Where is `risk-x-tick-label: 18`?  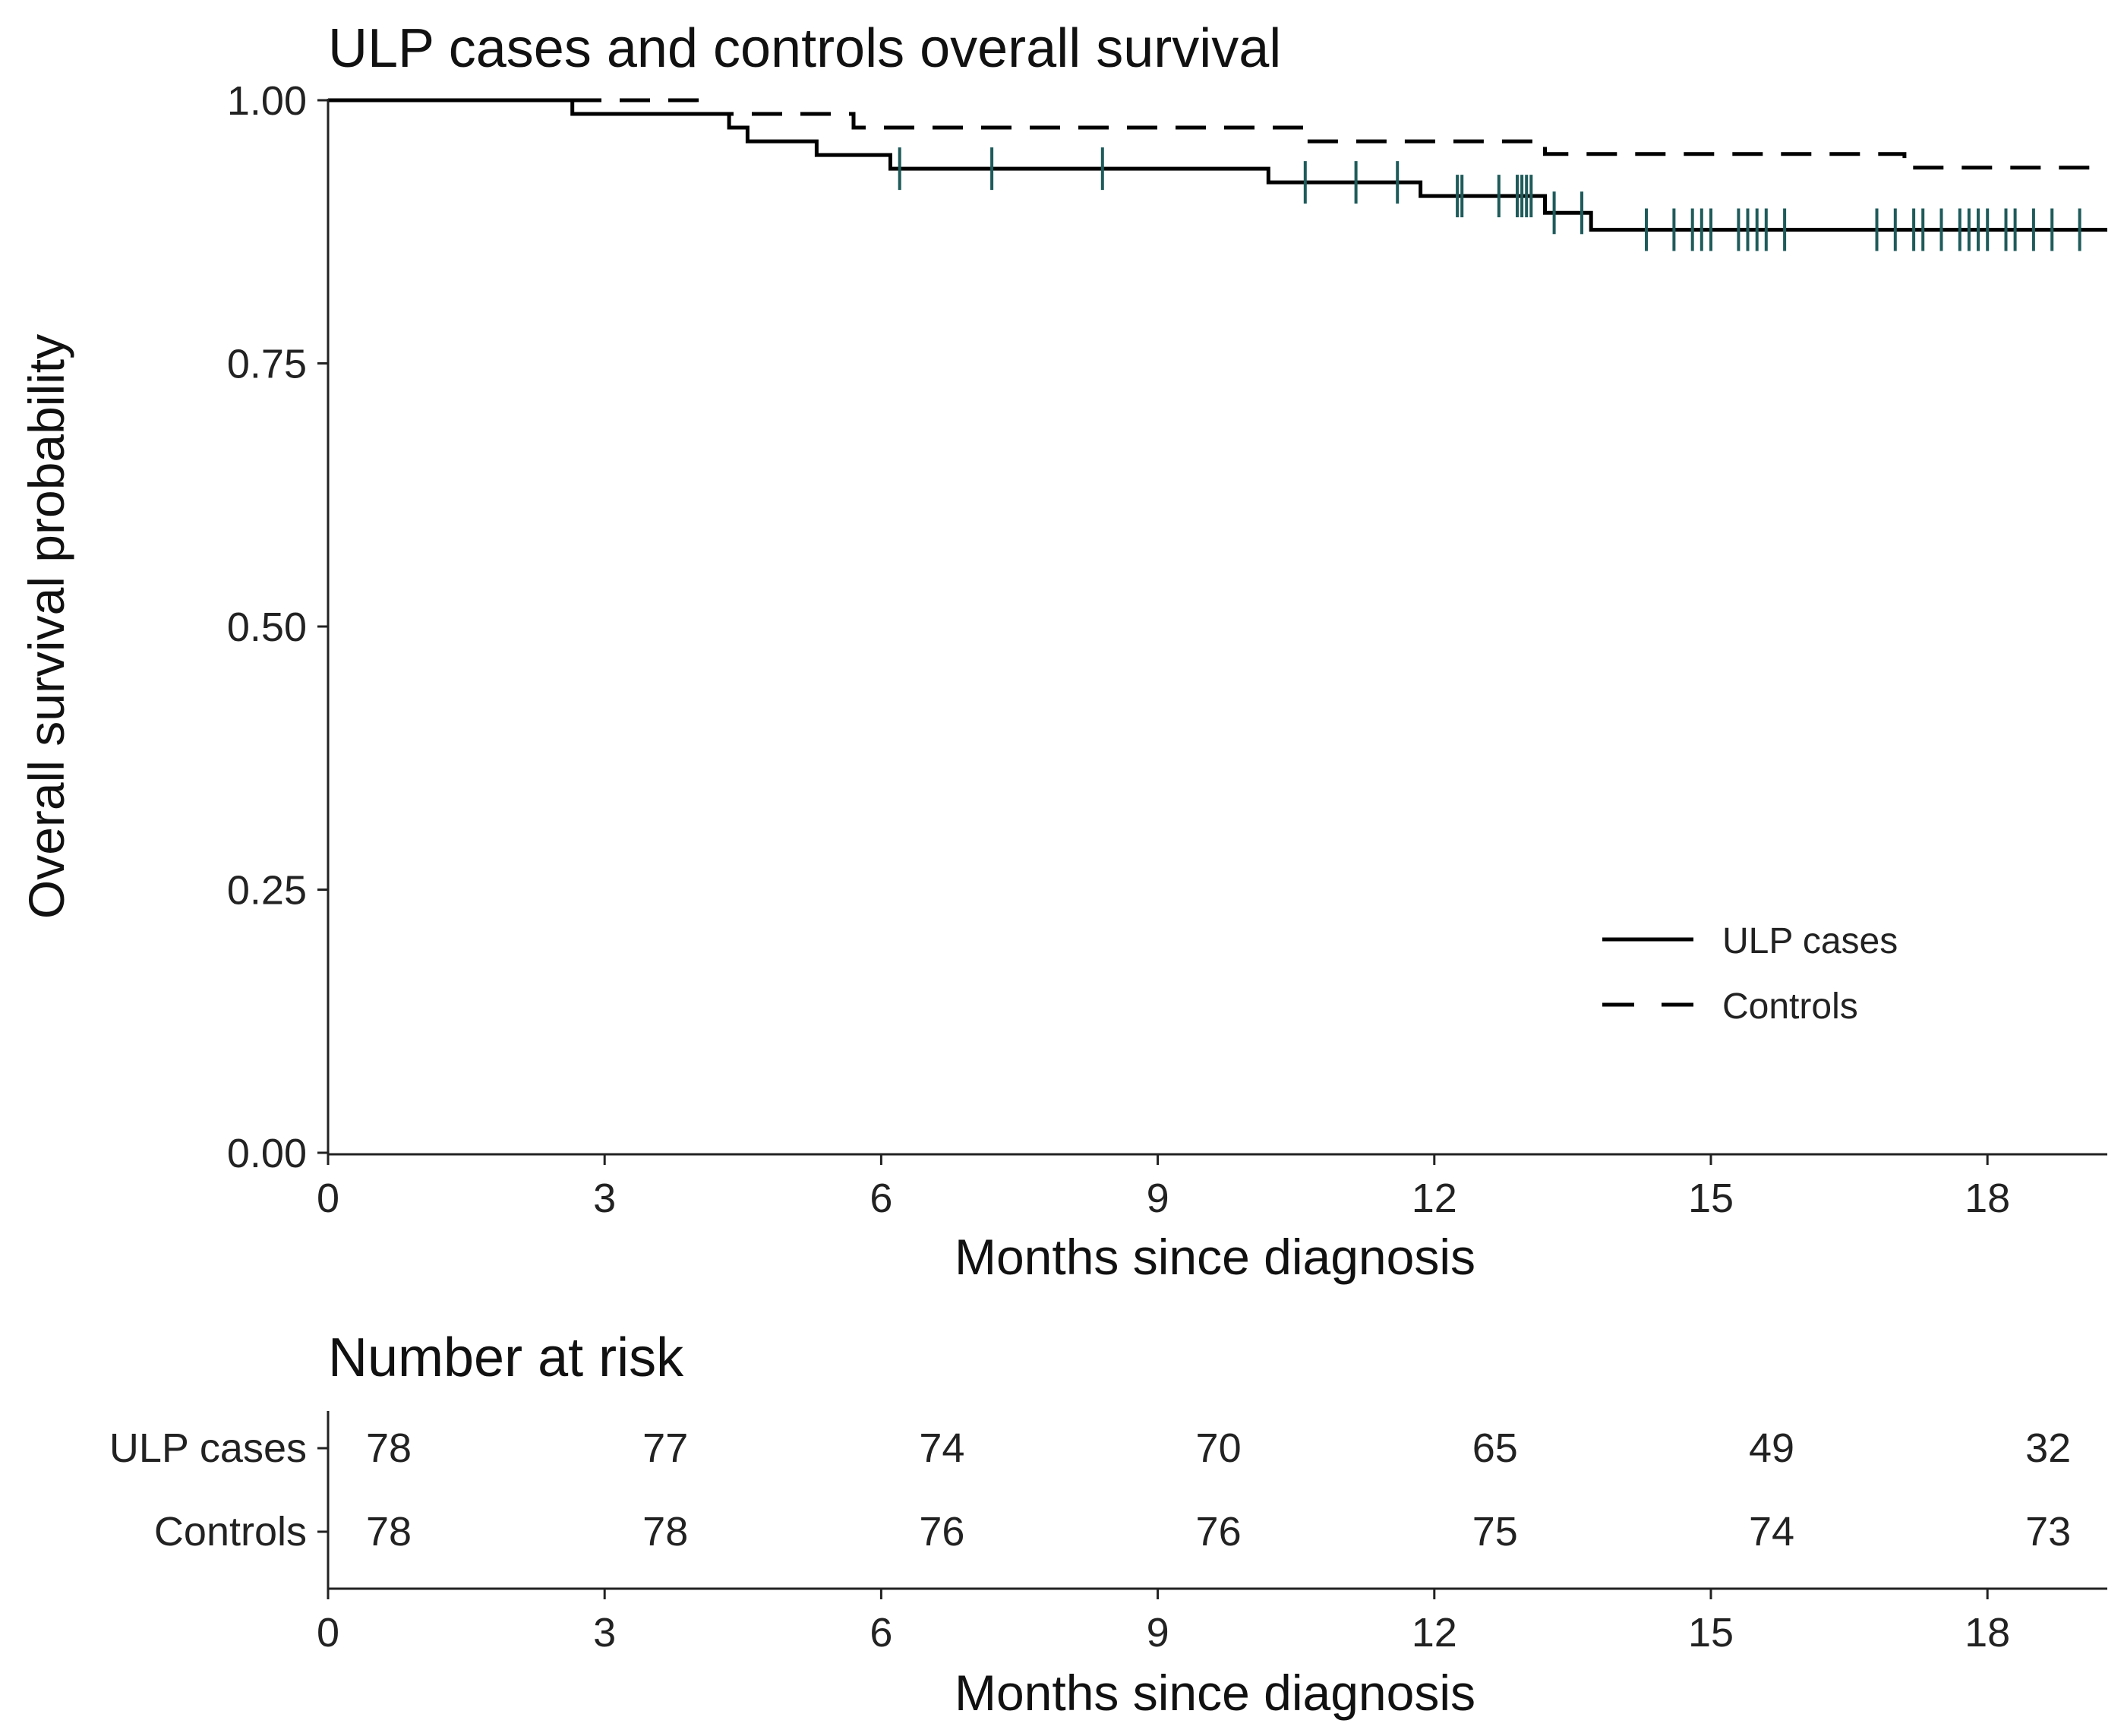 risk-x-tick-label: 18 is located at coordinates (1987, 1633).